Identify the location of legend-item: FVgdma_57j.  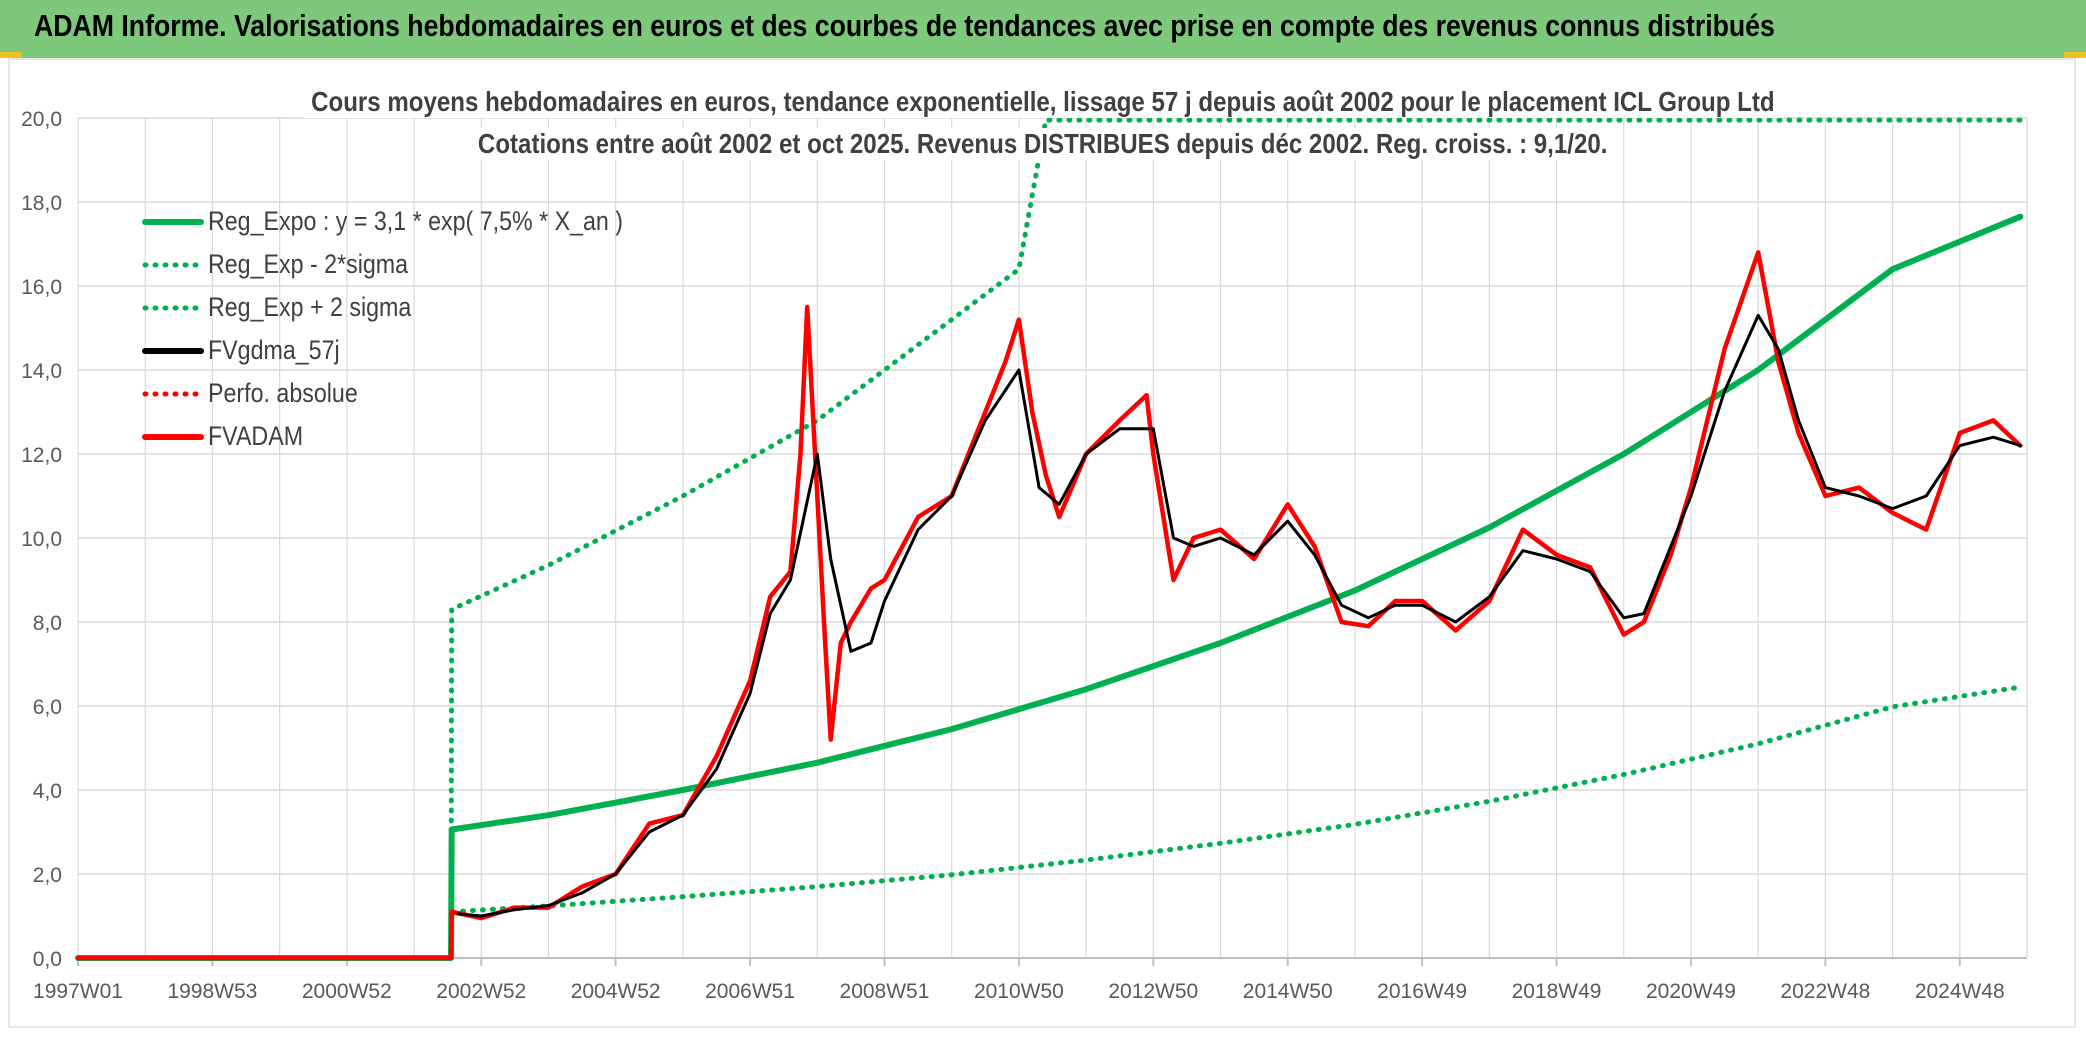
(416, 350).